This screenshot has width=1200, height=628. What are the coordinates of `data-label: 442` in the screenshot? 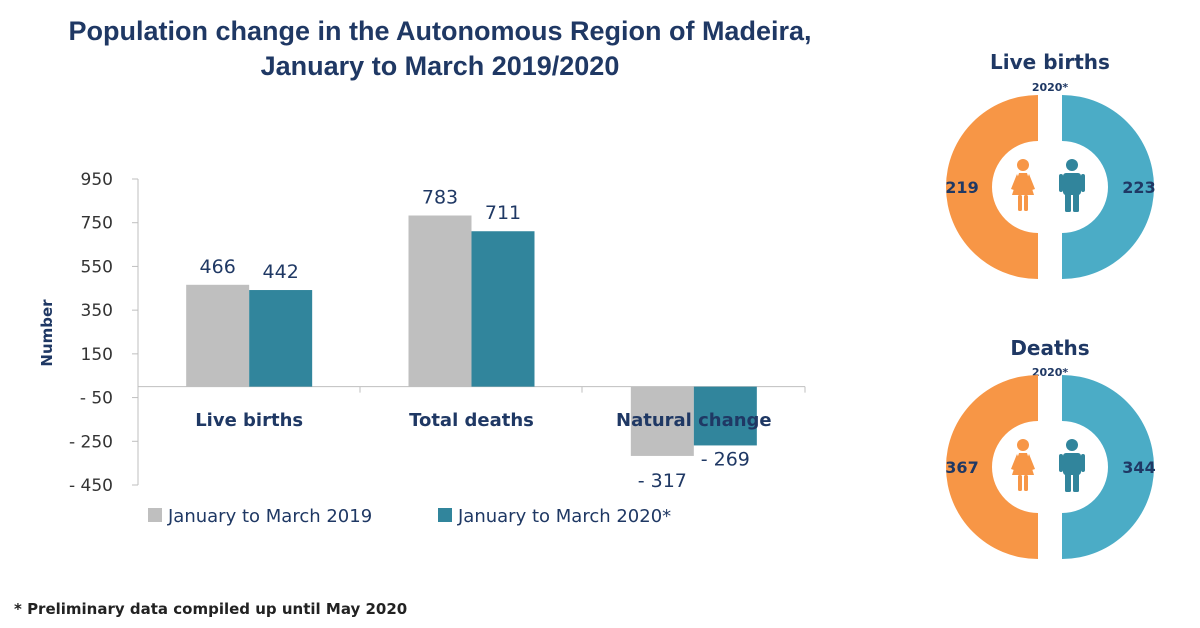 It's located at (281, 272).